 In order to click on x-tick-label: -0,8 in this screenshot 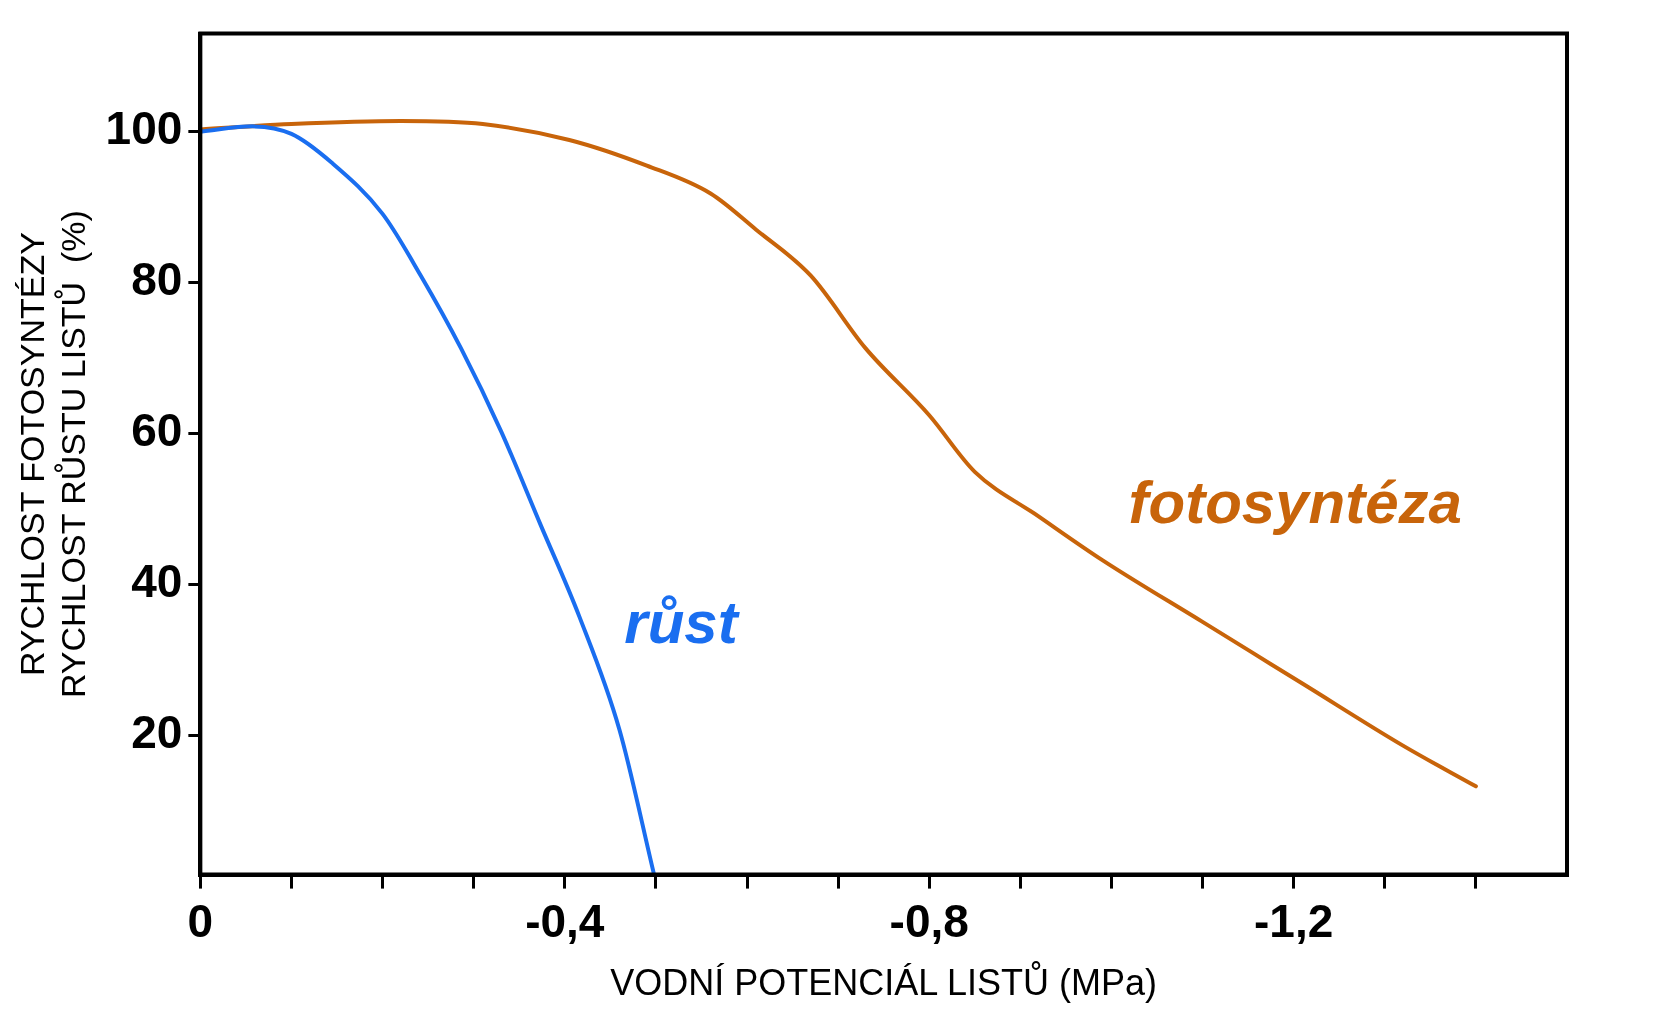, I will do `click(929, 920)`.